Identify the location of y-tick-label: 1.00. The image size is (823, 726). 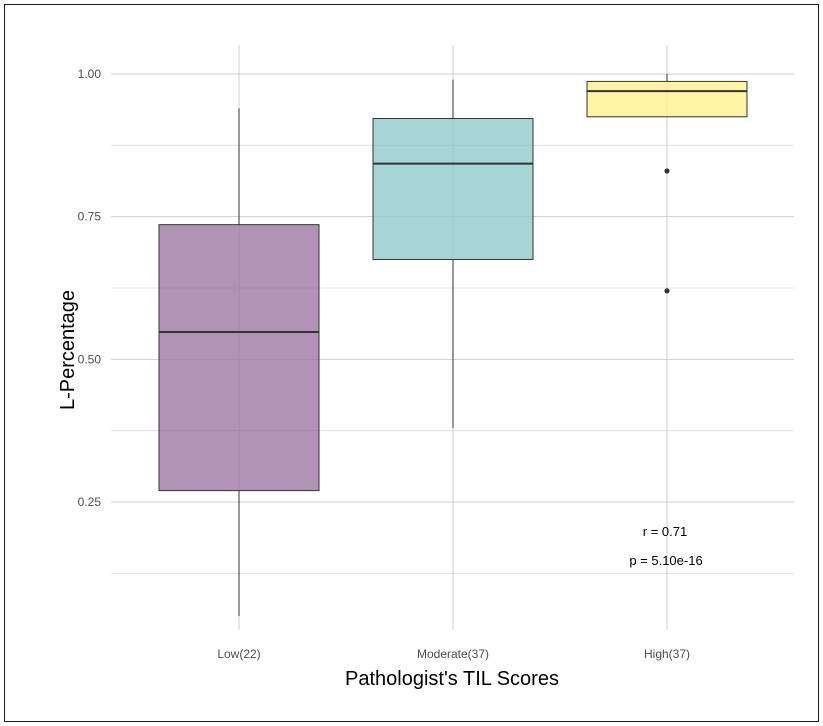
(90, 74).